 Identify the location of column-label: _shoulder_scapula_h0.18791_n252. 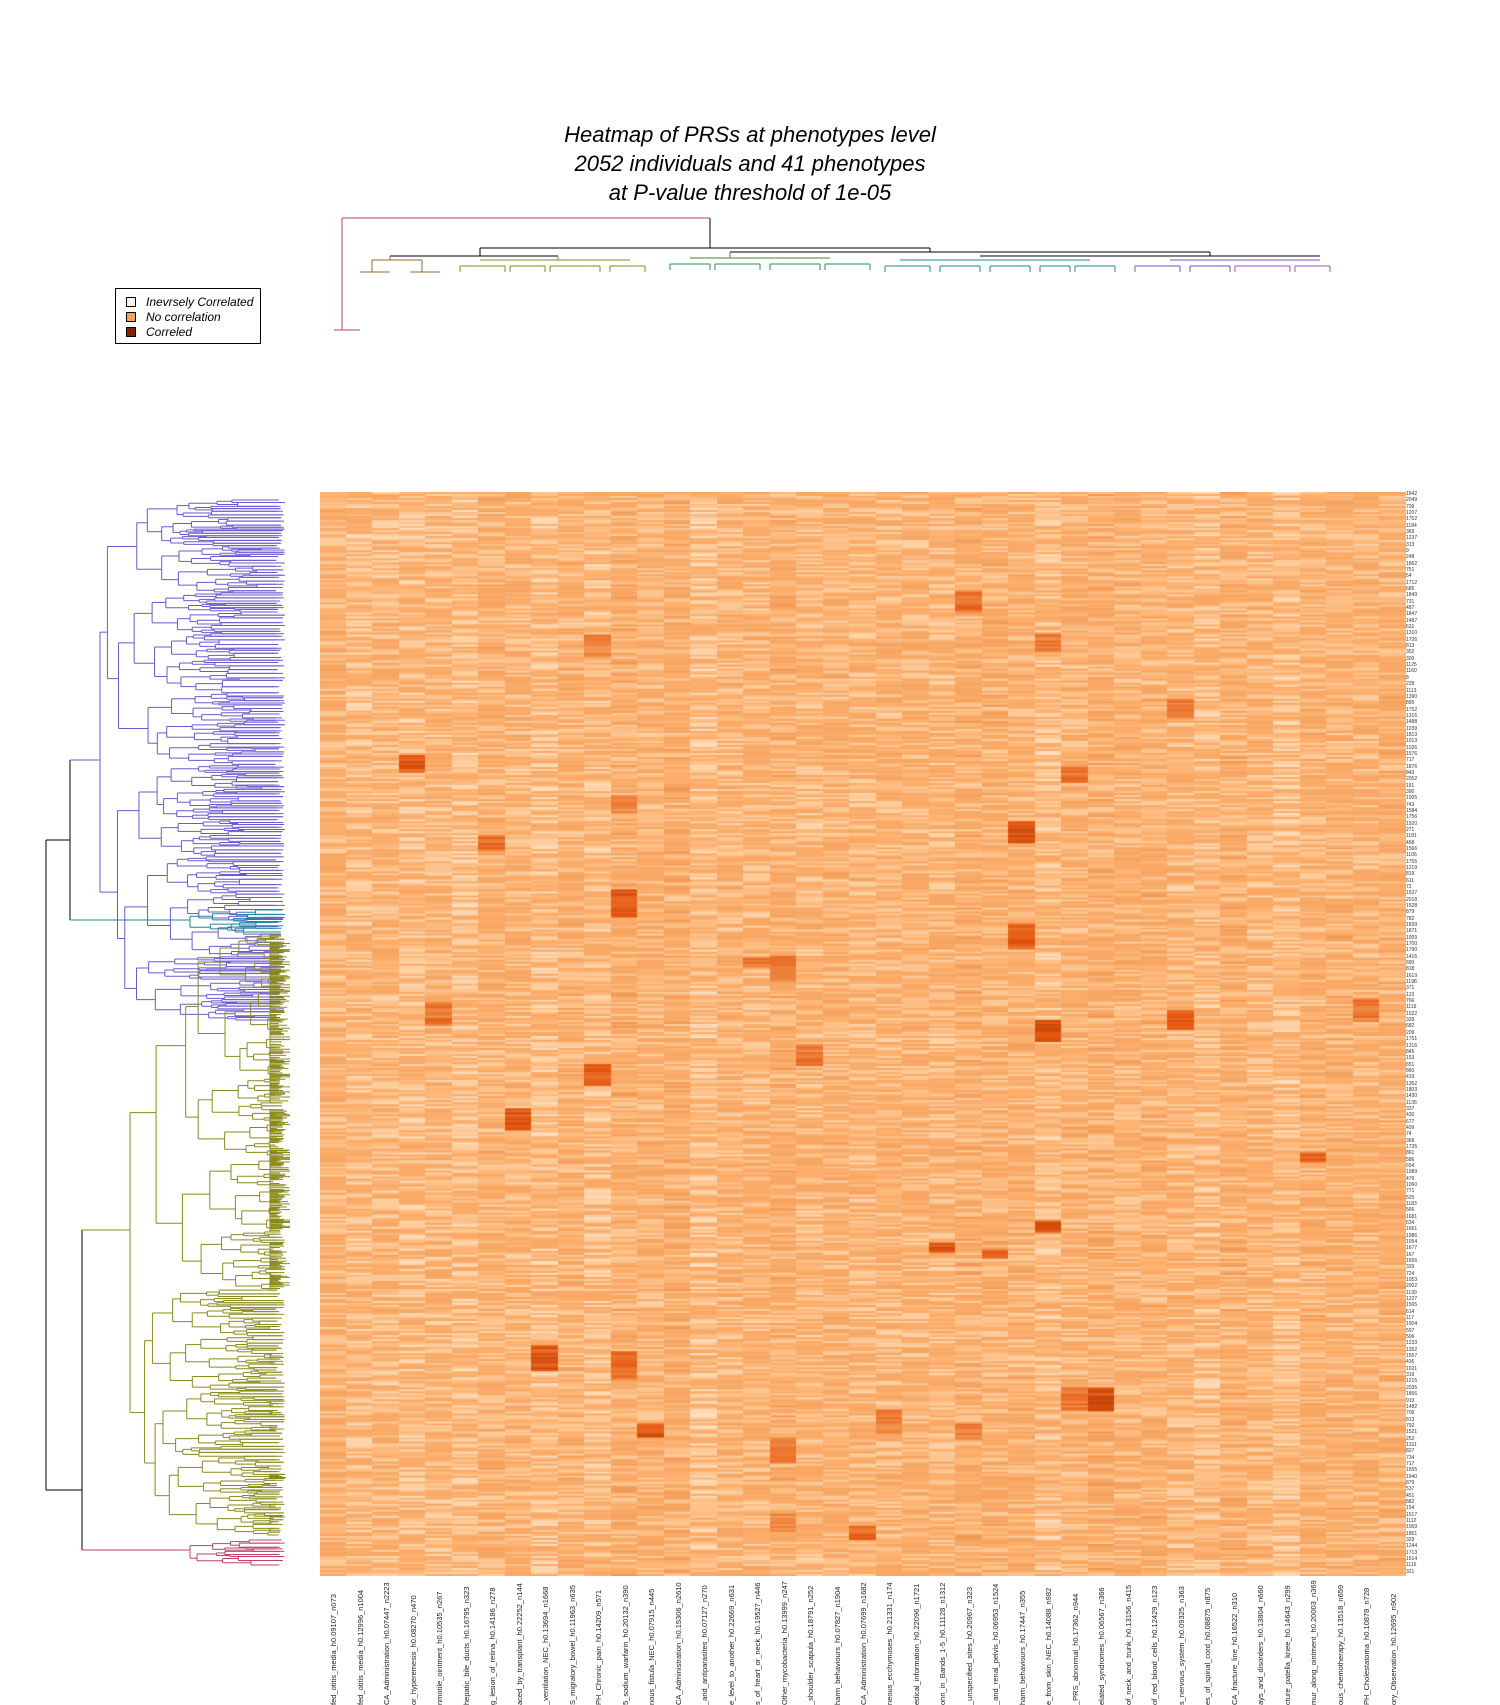
(811, 1645).